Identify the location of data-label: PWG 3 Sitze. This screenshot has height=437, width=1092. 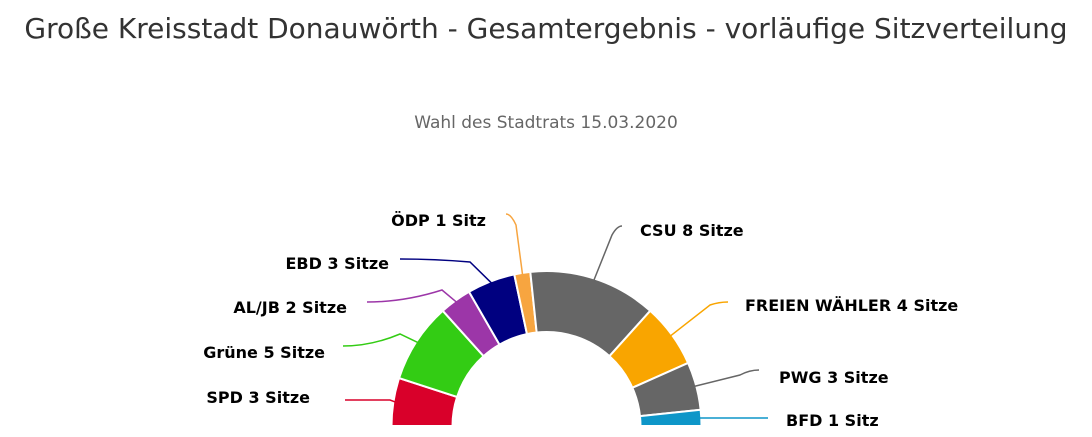
(834, 377).